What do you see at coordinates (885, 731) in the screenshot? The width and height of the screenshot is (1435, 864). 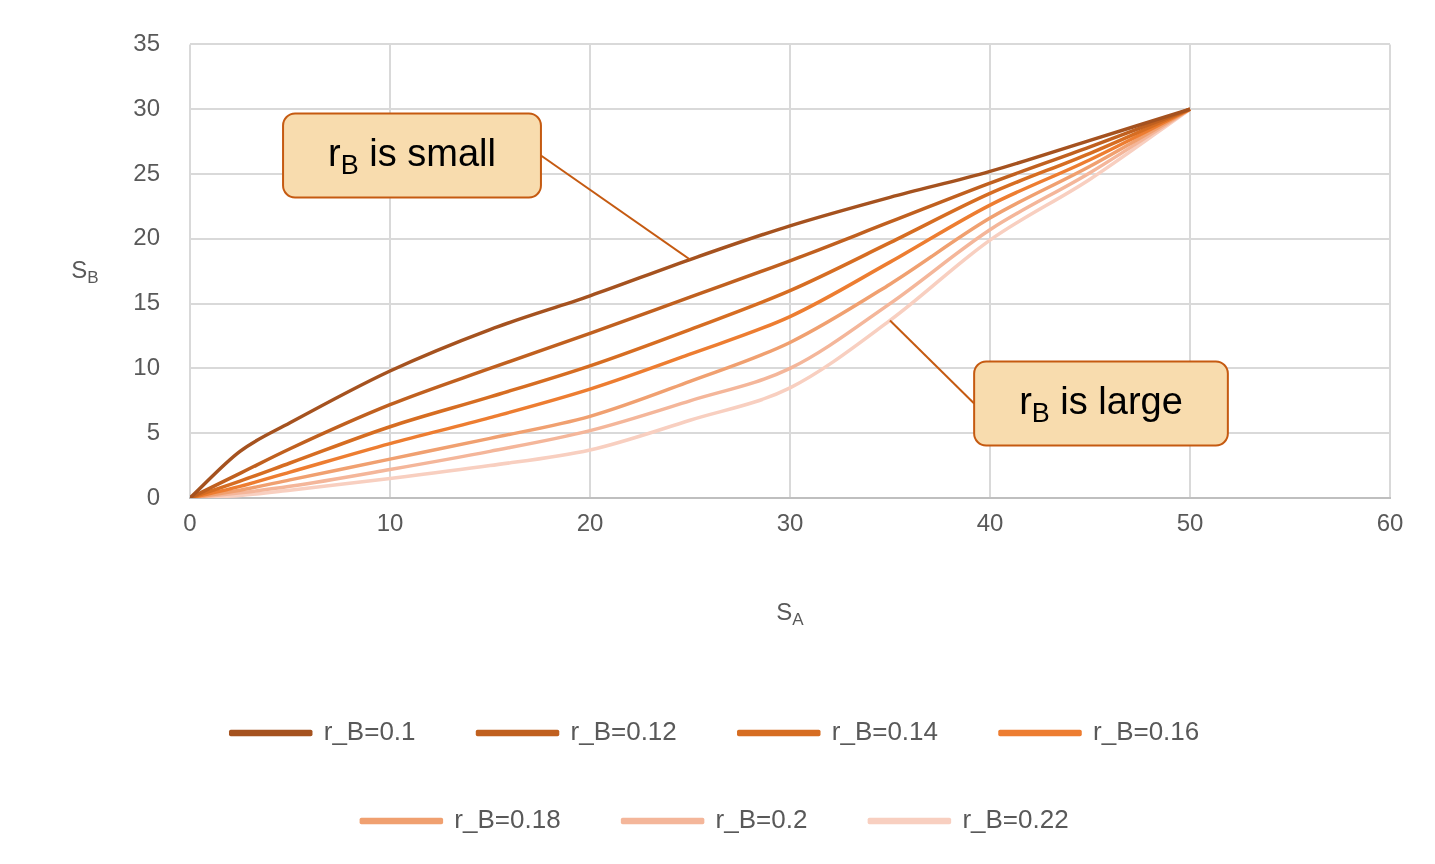 I see `legend-label: r_B=0.14` at bounding box center [885, 731].